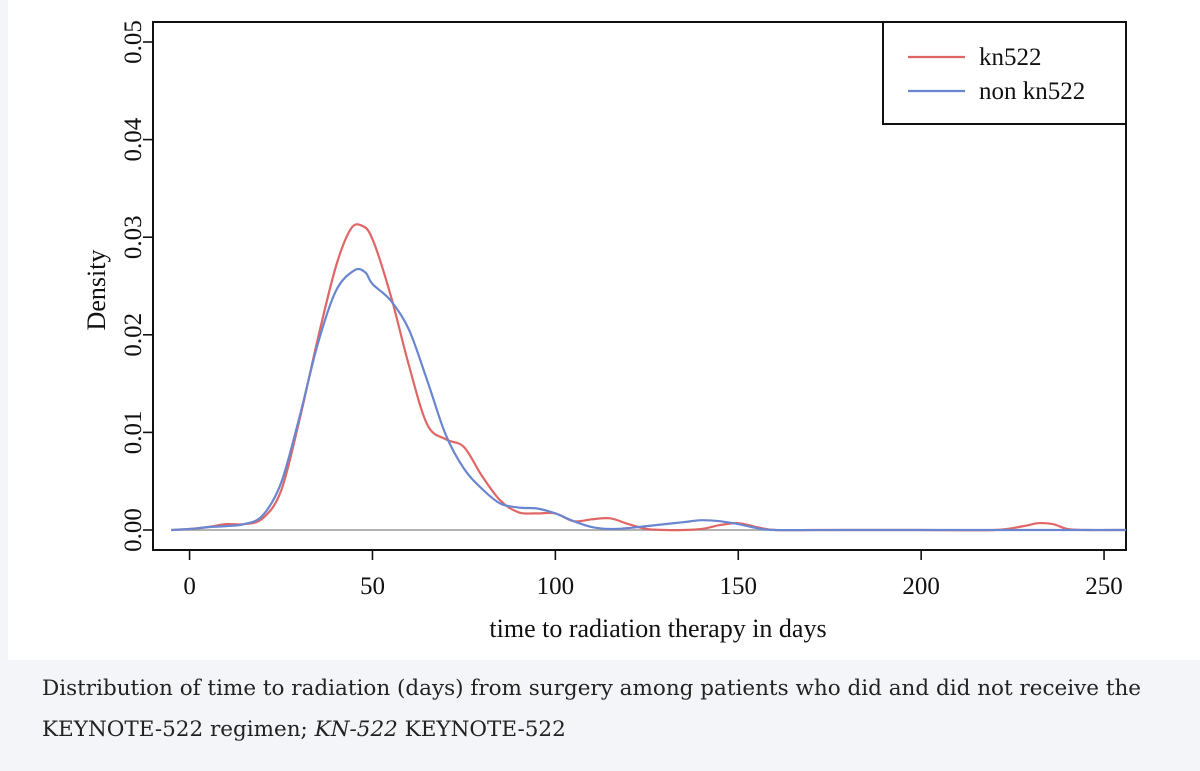 The width and height of the screenshot is (1200, 771). Describe the element at coordinates (189, 586) in the screenshot. I see `x-tick-label: 0` at that location.